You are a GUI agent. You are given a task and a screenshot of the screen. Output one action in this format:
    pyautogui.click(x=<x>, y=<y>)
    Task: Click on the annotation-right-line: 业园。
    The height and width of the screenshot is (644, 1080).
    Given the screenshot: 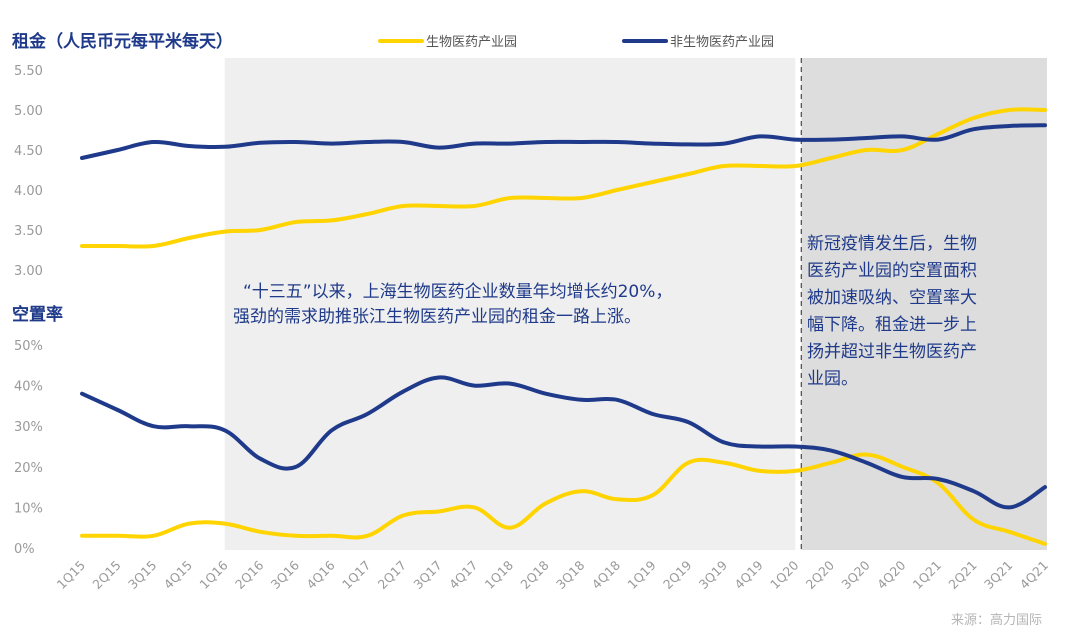 What is the action you would take?
    pyautogui.click(x=832, y=379)
    